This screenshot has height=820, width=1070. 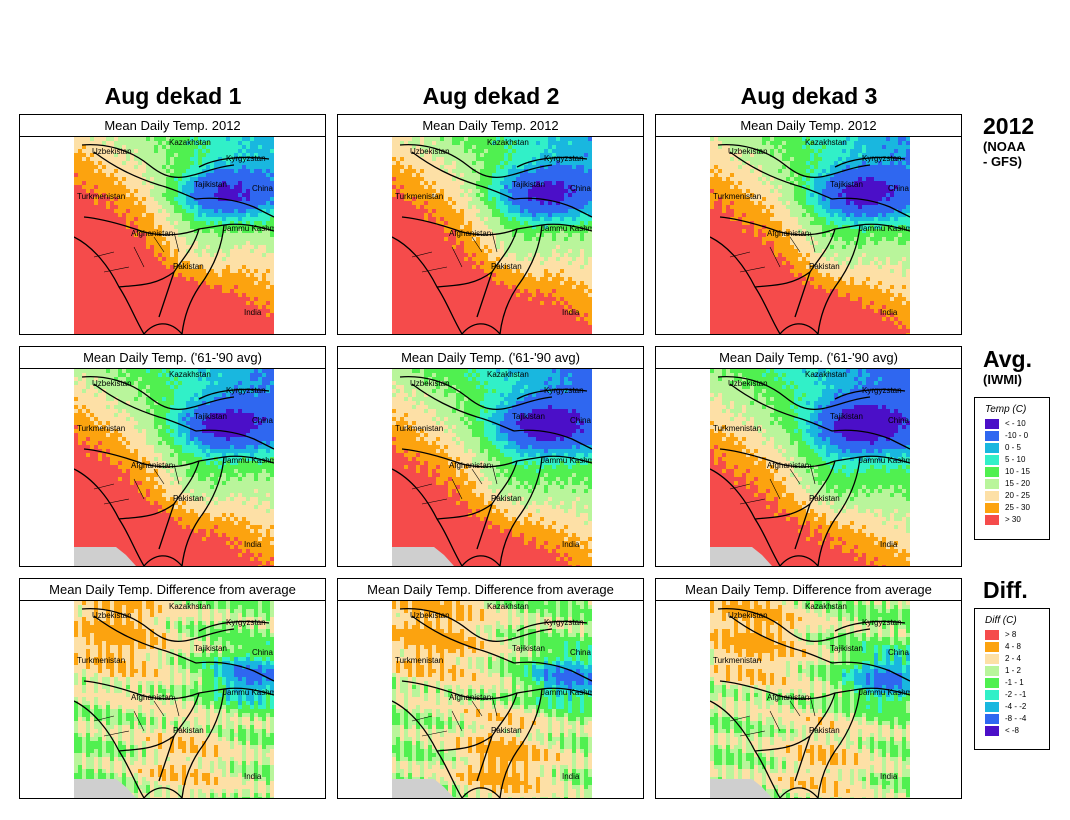 I want to click on temp-legend-item: 0 - 5, so click(x=1012, y=448).